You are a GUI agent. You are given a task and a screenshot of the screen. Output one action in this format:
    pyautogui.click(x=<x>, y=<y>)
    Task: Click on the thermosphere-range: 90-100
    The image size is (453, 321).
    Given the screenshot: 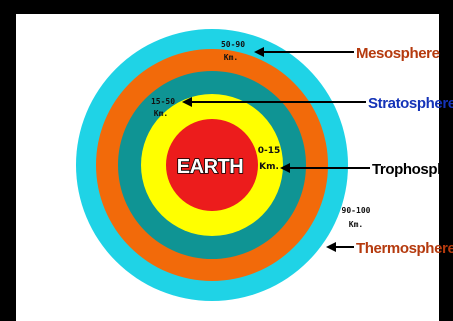 What is the action you would take?
    pyautogui.click(x=356, y=210)
    